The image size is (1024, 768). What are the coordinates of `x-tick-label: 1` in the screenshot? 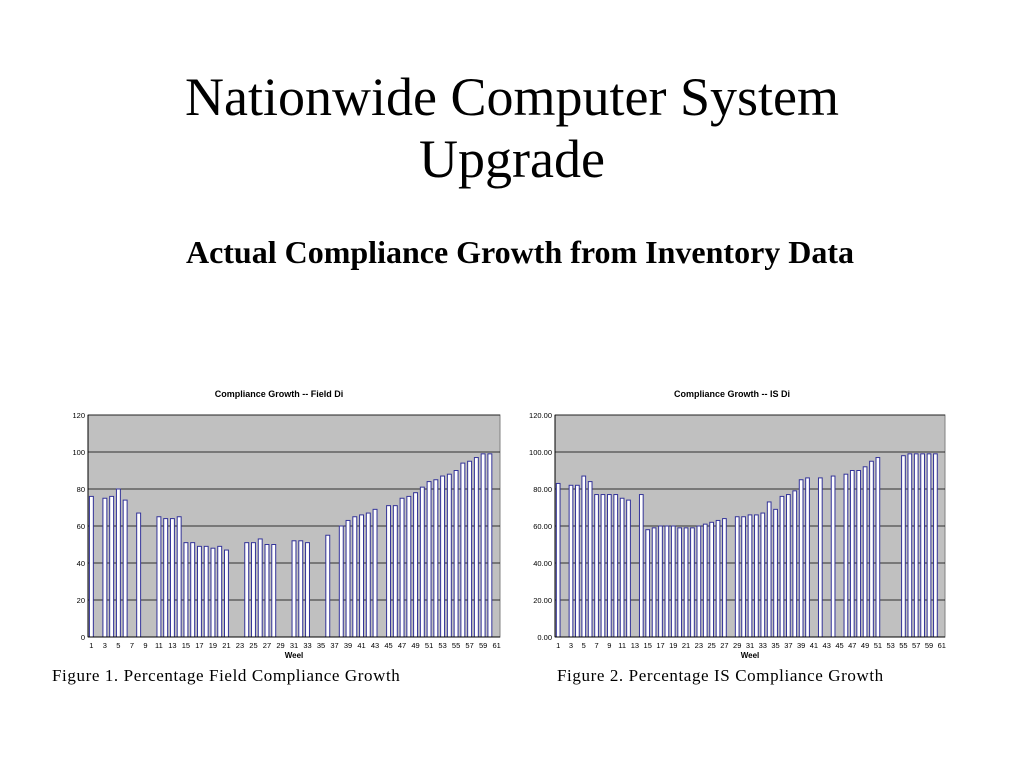 It's located at (91, 645).